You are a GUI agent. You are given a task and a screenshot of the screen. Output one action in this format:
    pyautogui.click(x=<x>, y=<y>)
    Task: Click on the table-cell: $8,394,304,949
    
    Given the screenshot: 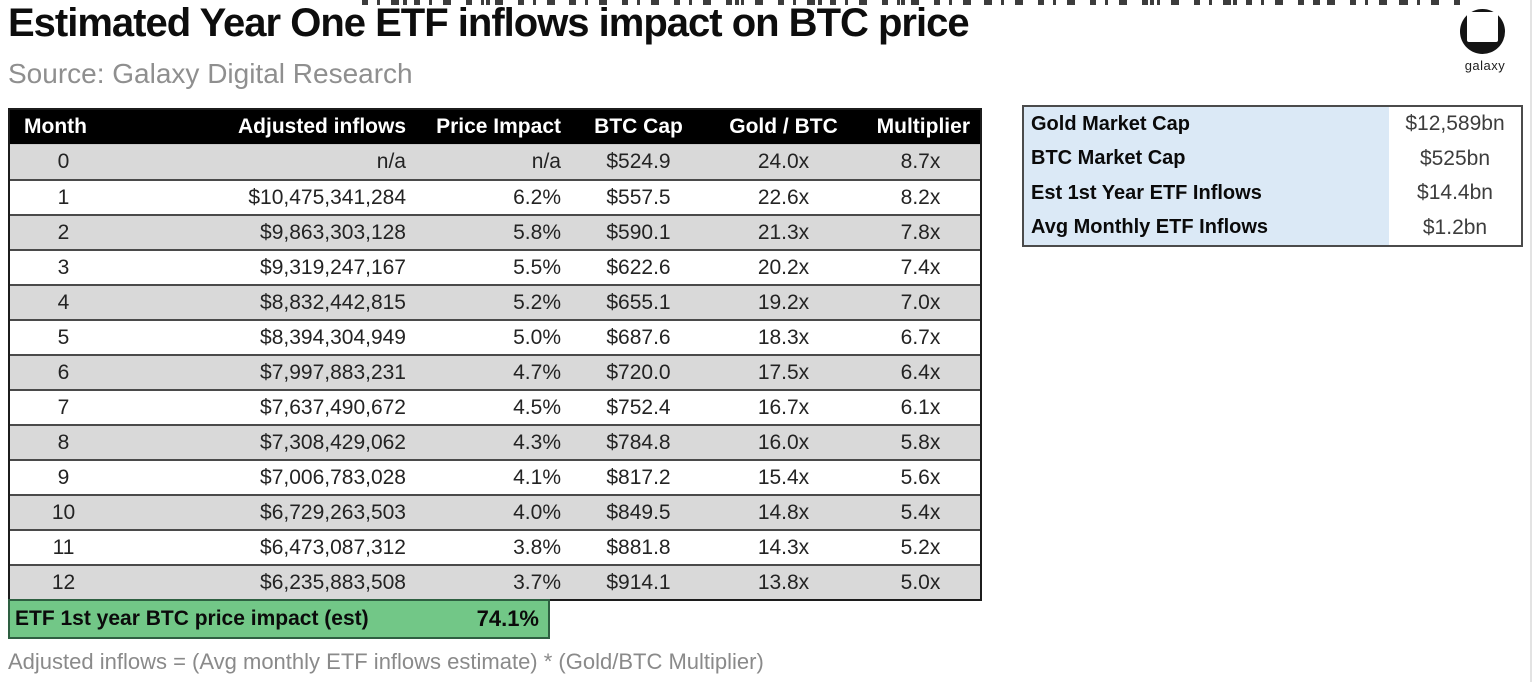 What is the action you would take?
    pyautogui.click(x=333, y=337)
    